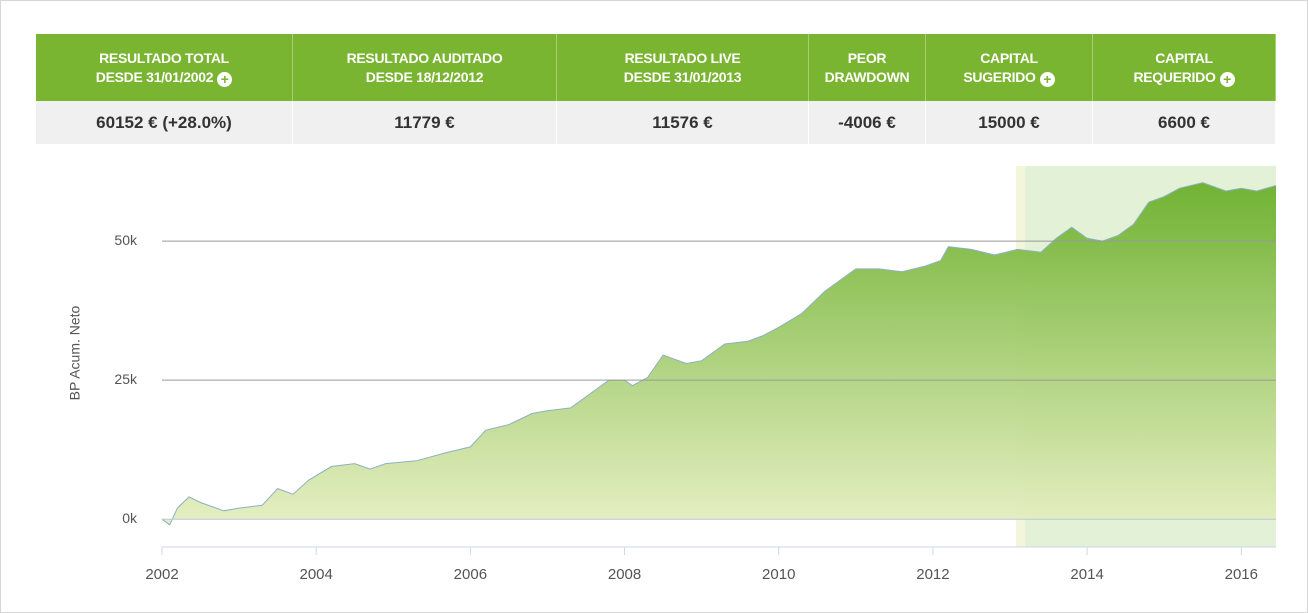 The height and width of the screenshot is (613, 1308). Describe the element at coordinates (867, 76) in the screenshot. I see `header-text: DRAWDOWN` at that location.